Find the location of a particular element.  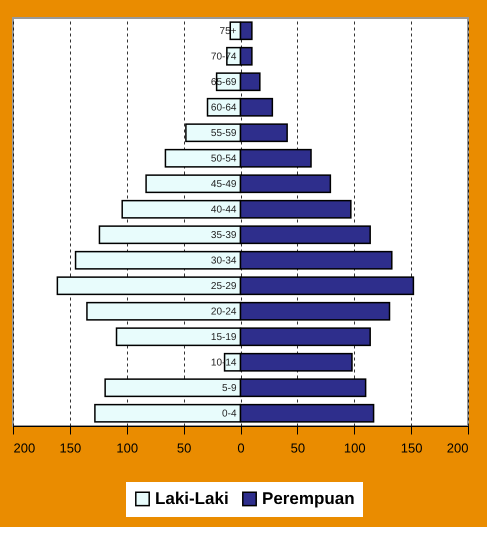

legend-label: Perempuan is located at coordinates (308, 498).